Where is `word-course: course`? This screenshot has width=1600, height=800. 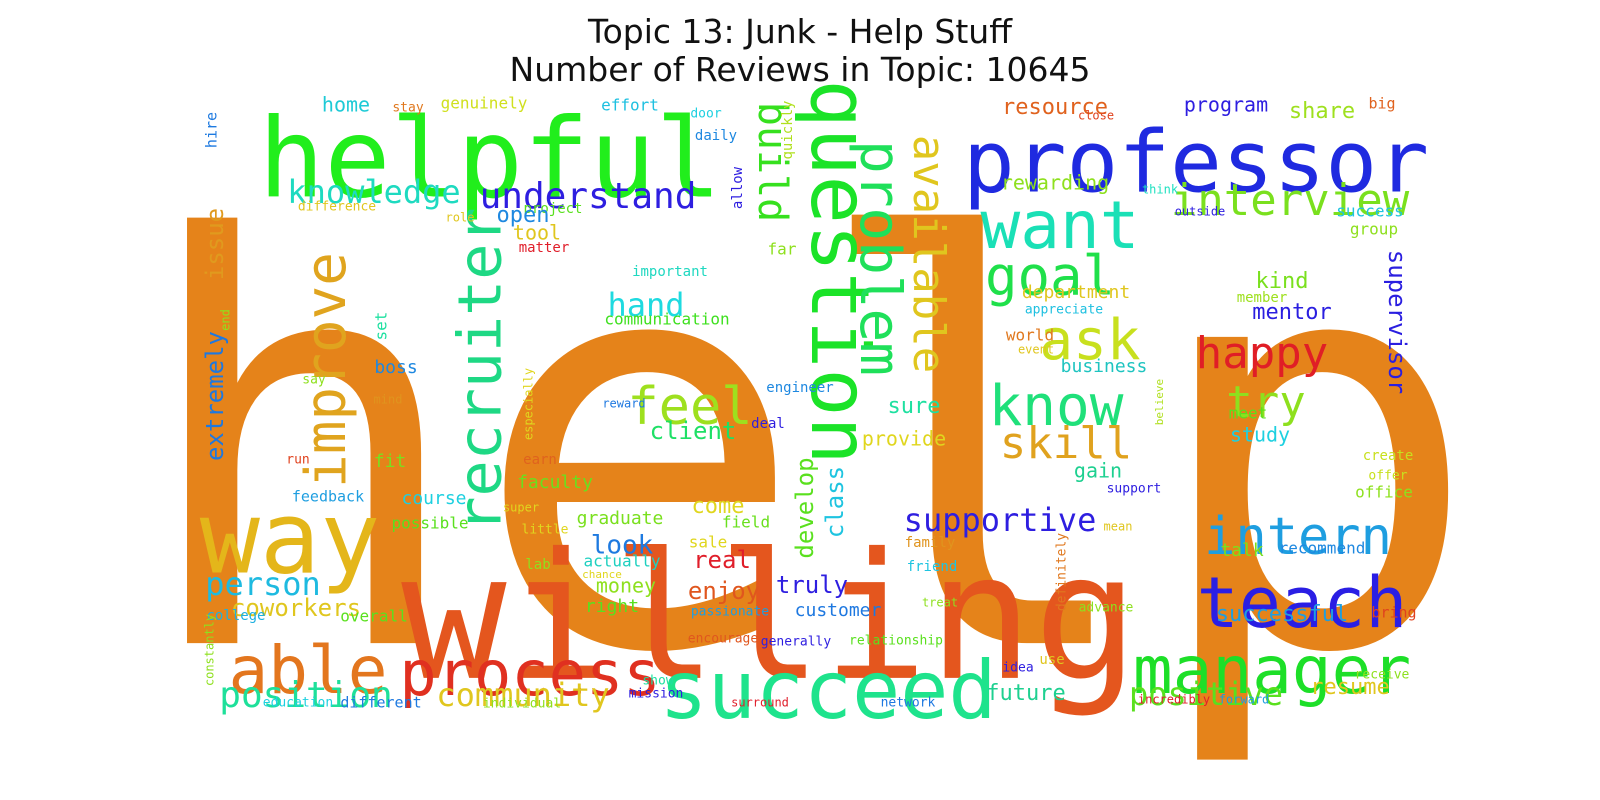 word-course: course is located at coordinates (433, 498).